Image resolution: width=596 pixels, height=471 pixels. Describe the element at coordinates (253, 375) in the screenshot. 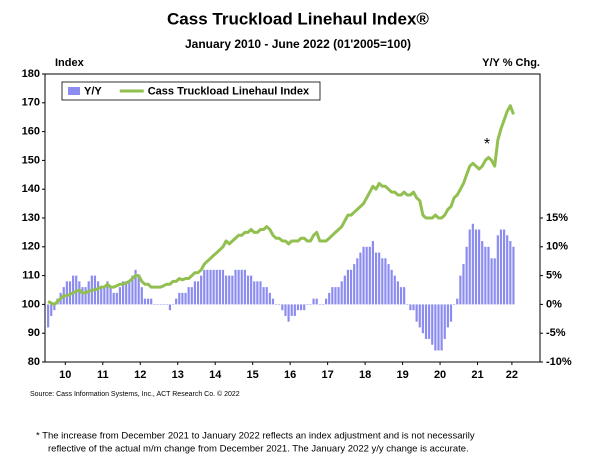

I see `x-tick-label: 15` at that location.